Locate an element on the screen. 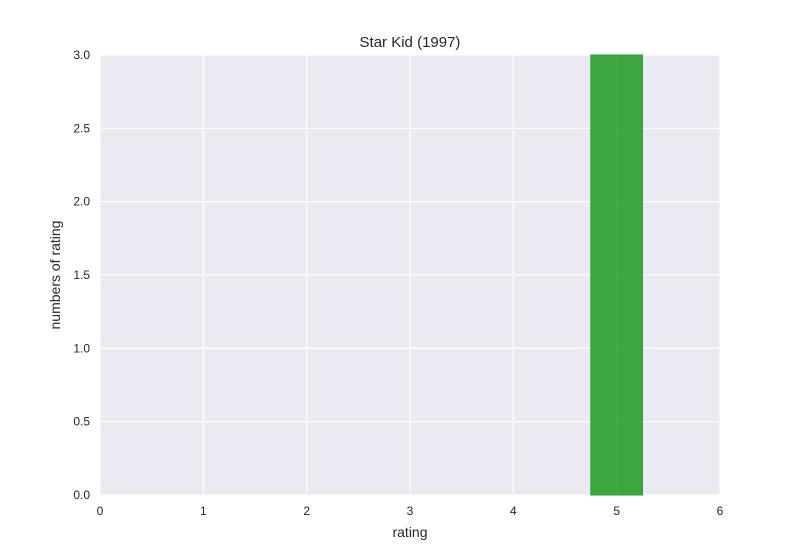  x-tick-label: 6 is located at coordinates (720, 511).